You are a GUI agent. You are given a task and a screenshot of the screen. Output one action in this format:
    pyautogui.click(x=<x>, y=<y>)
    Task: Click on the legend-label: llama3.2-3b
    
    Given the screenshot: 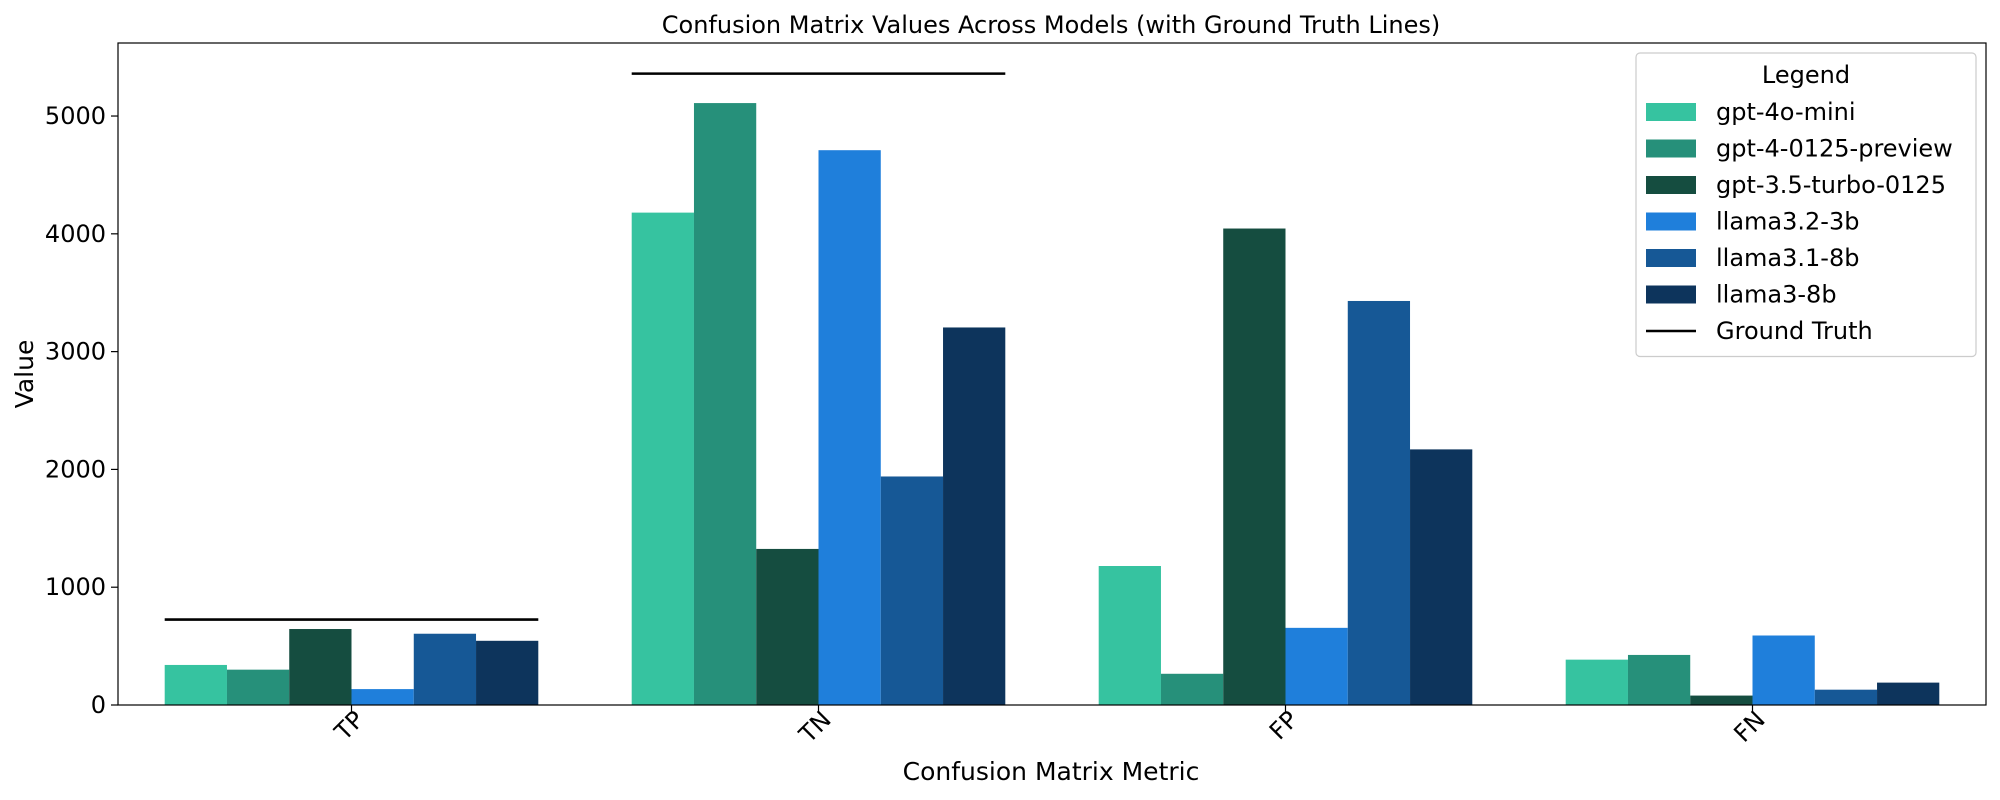 What is the action you would take?
    pyautogui.click(x=1787, y=222)
    